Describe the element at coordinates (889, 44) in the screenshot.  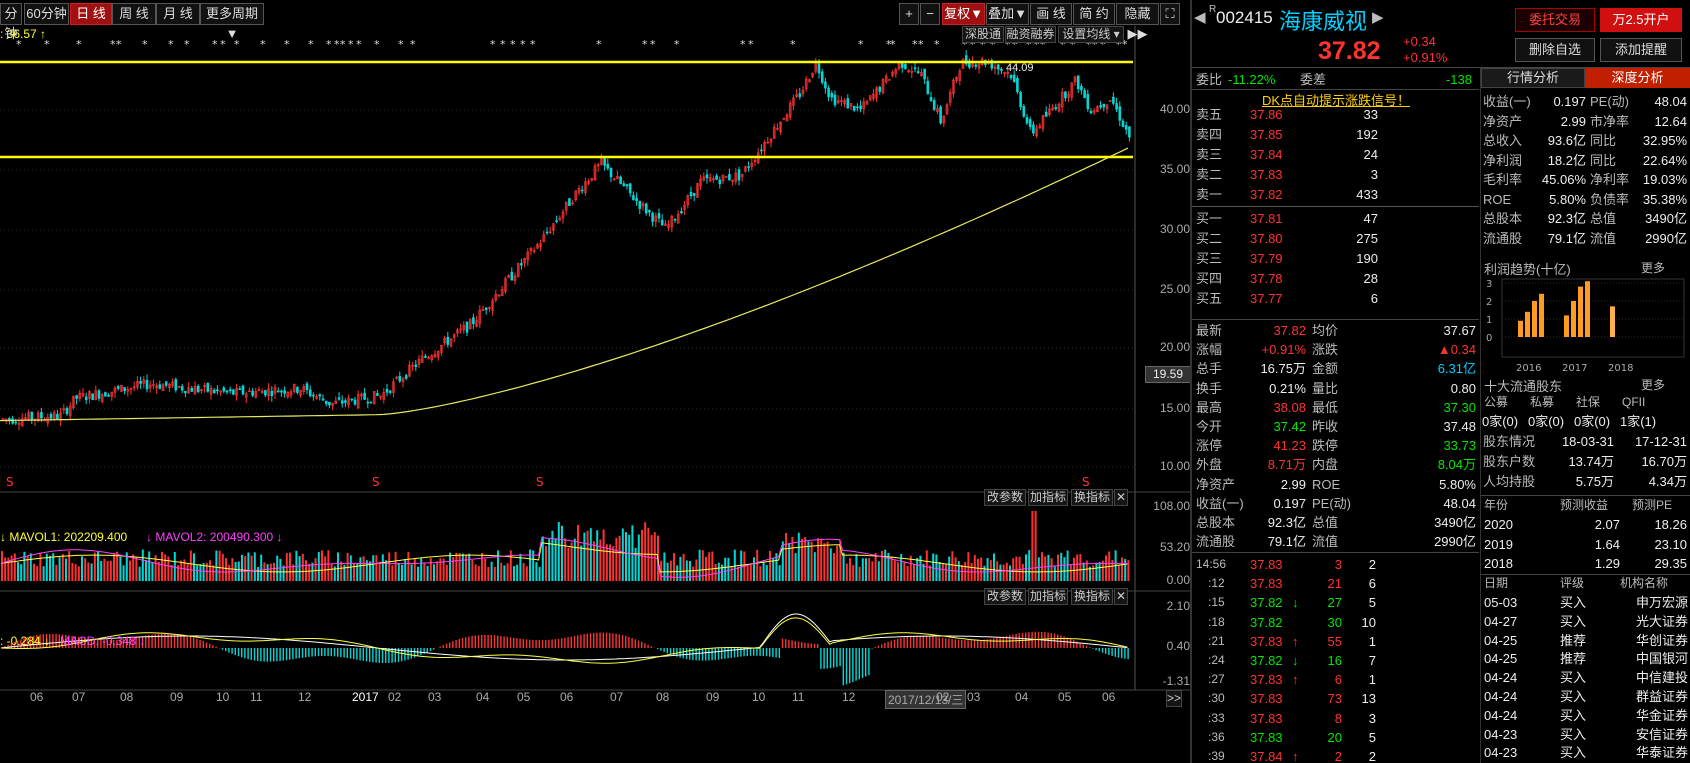
I see `event-marker: *` at that location.